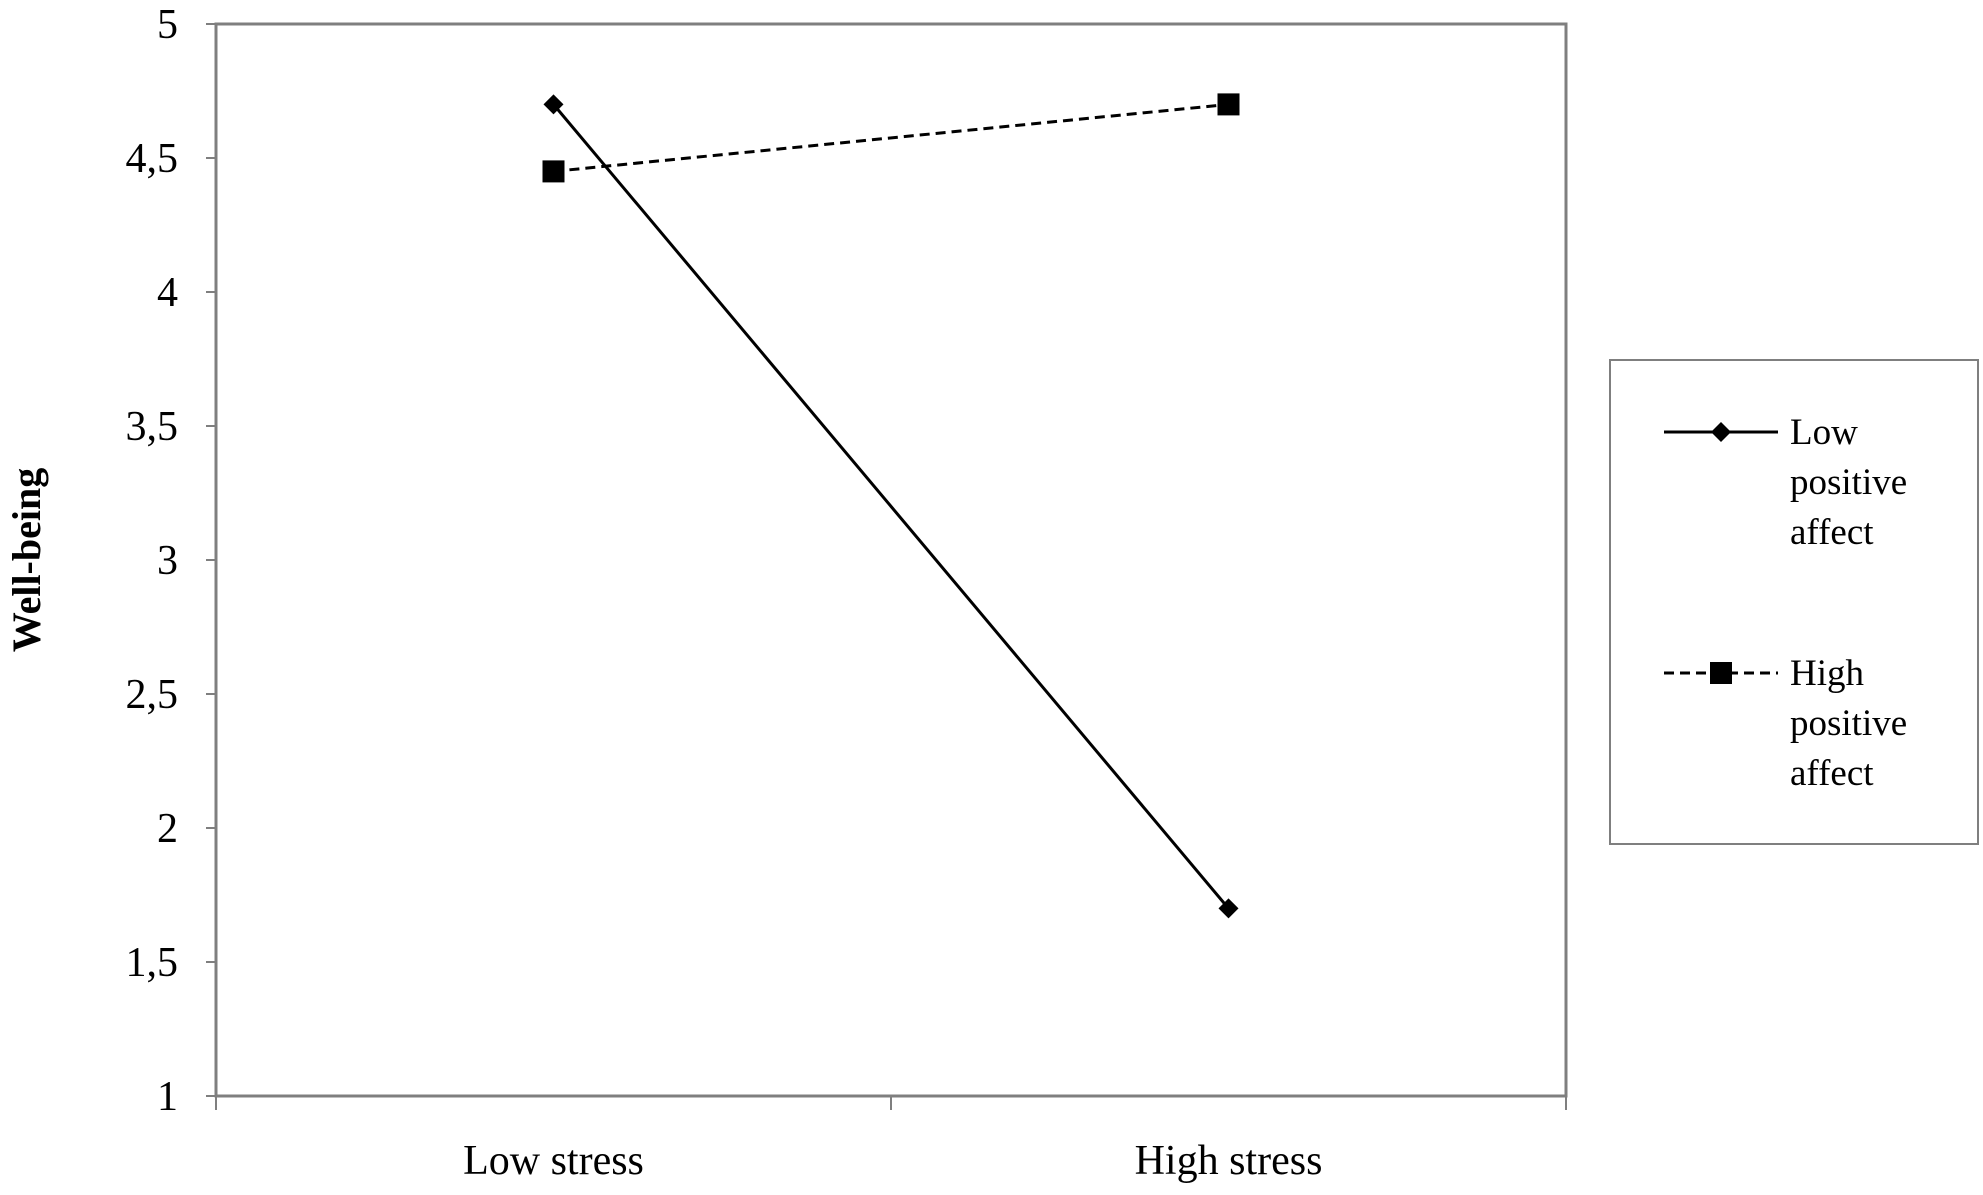  What do you see at coordinates (167, 1097) in the screenshot?
I see `y-tick-label: 1` at bounding box center [167, 1097].